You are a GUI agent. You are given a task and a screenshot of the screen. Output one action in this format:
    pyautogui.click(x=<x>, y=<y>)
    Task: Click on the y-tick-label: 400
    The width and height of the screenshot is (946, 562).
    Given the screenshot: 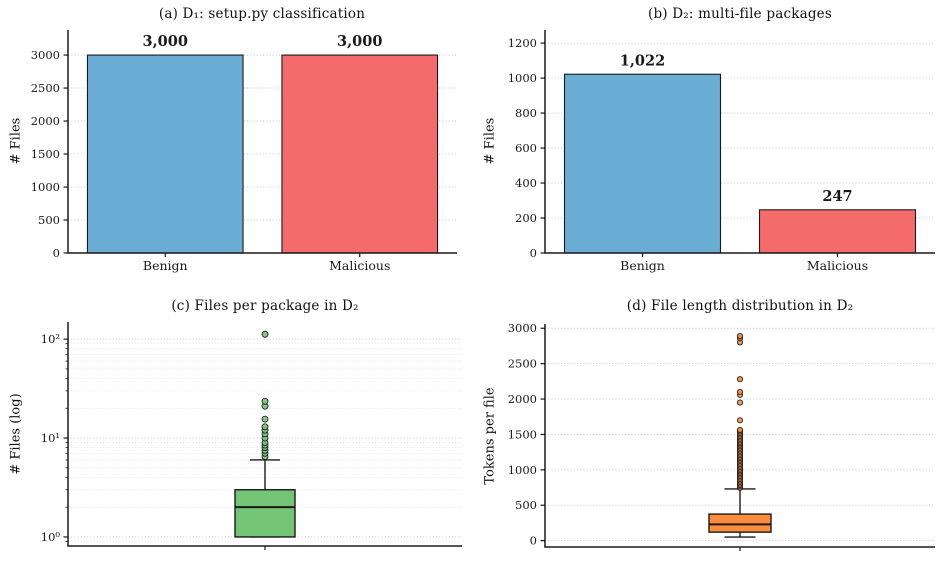 What is the action you would take?
    pyautogui.click(x=526, y=183)
    